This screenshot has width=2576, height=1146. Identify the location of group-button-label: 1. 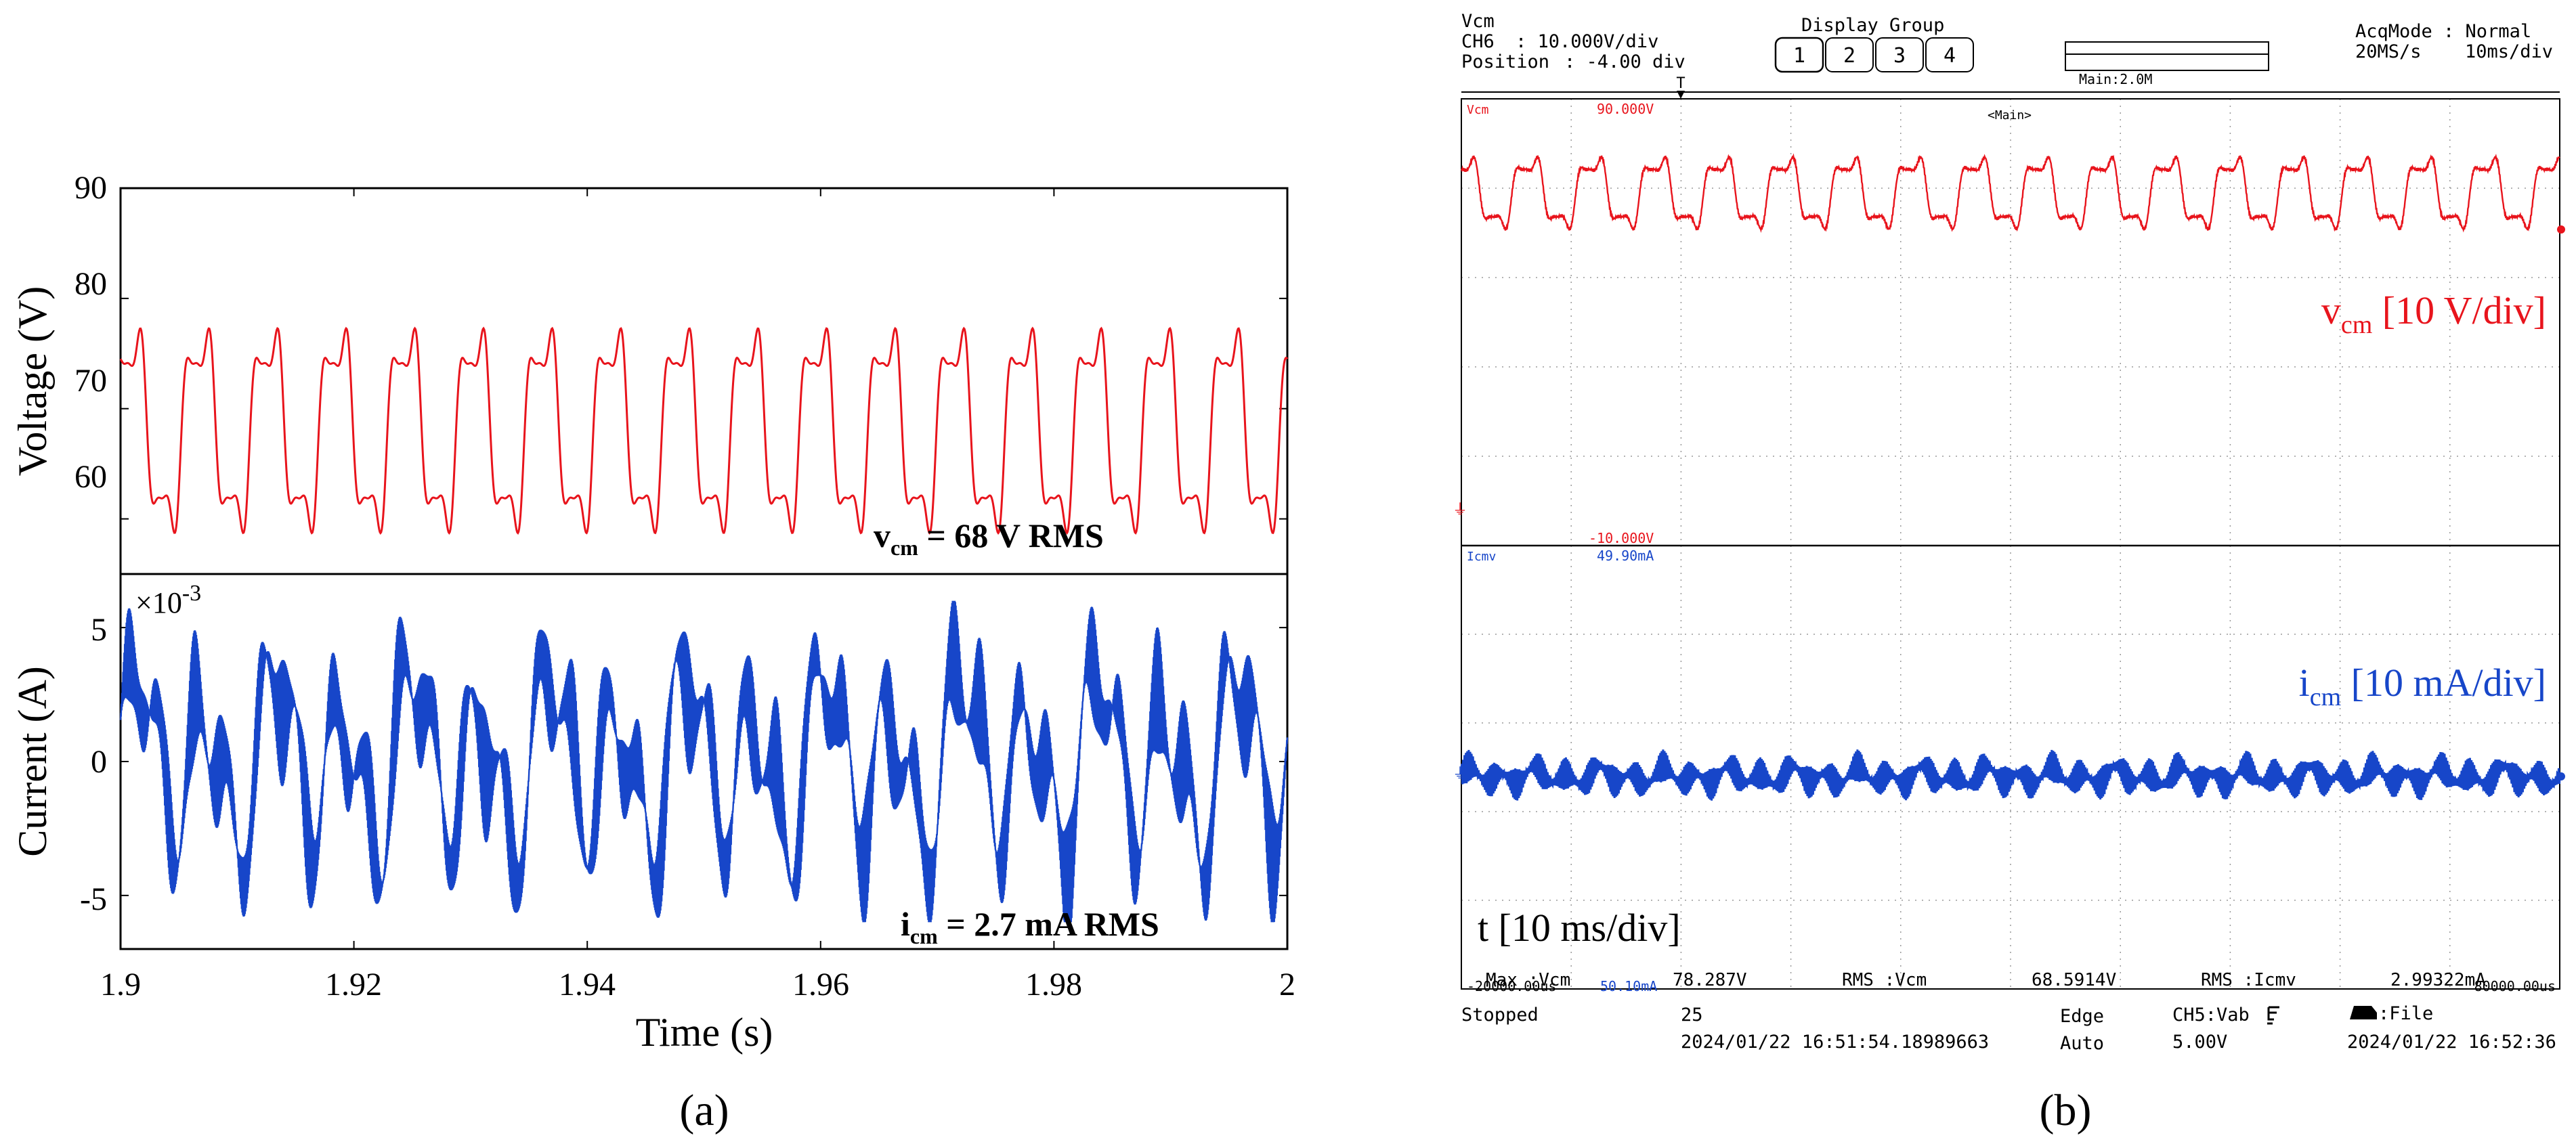
(1799, 56).